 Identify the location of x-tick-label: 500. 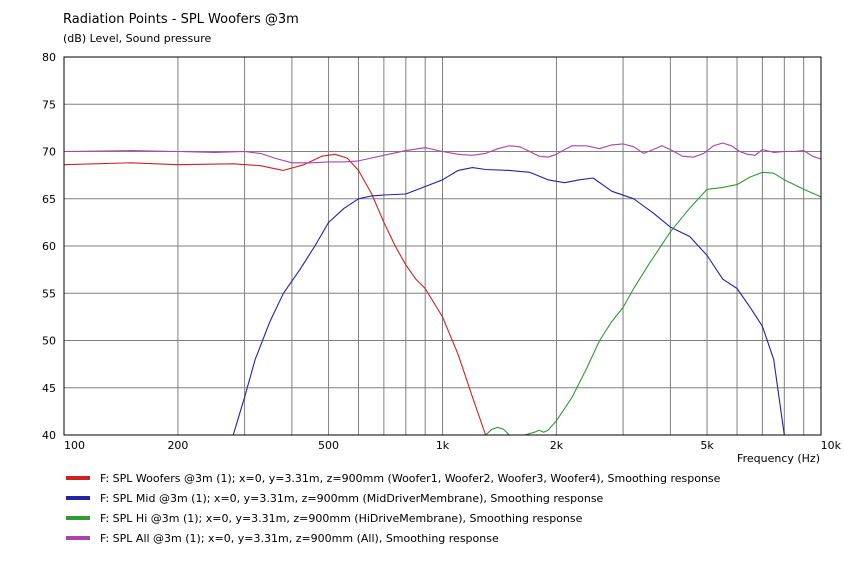
(328, 445).